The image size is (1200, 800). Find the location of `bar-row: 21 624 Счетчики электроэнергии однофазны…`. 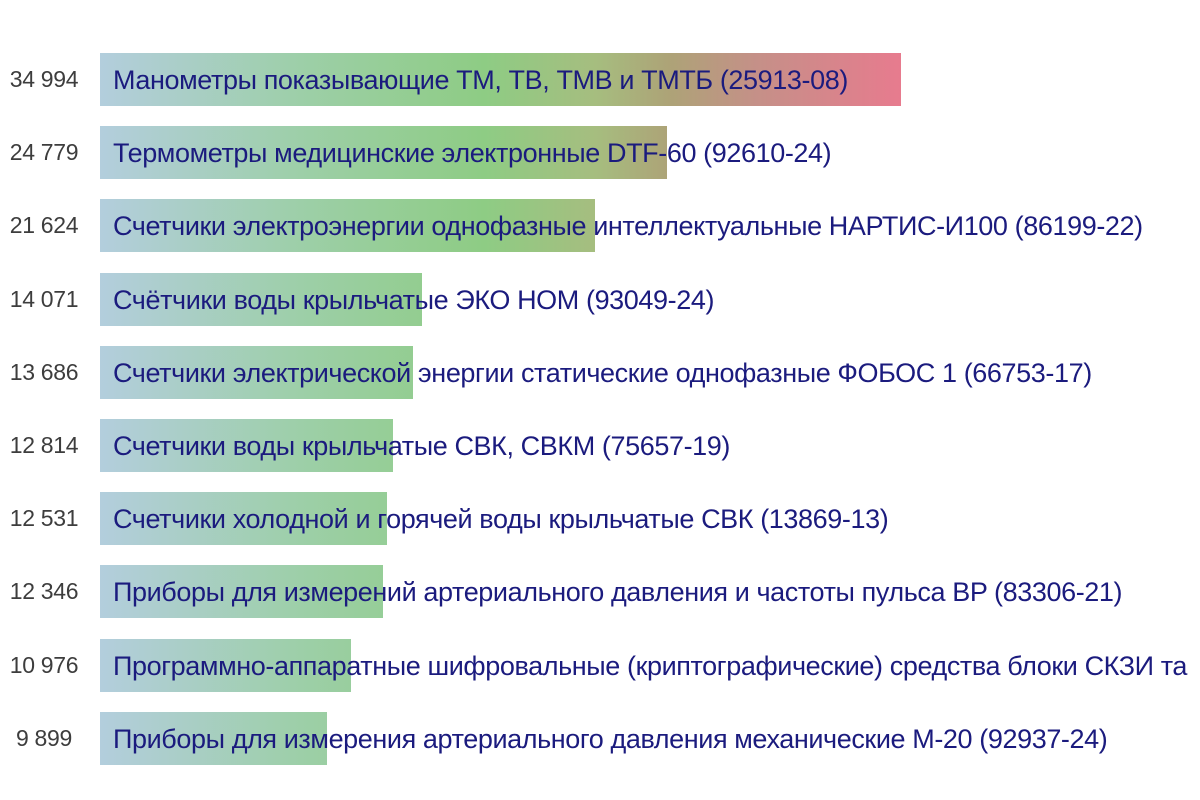

bar-row: 21 624 Счетчики электроэнергии однофазны… is located at coordinates (600, 225).